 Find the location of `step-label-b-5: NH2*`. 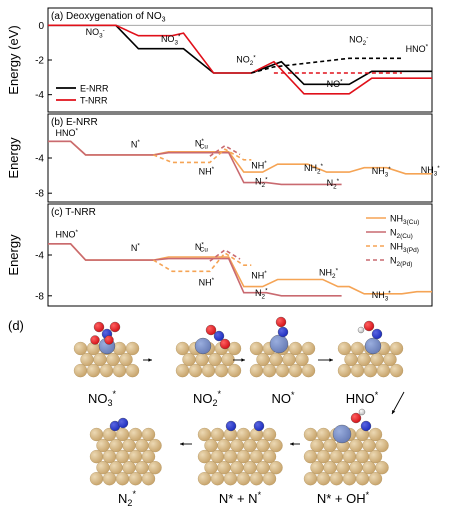

step-label-b-5: NH2* is located at coordinates (314, 169).